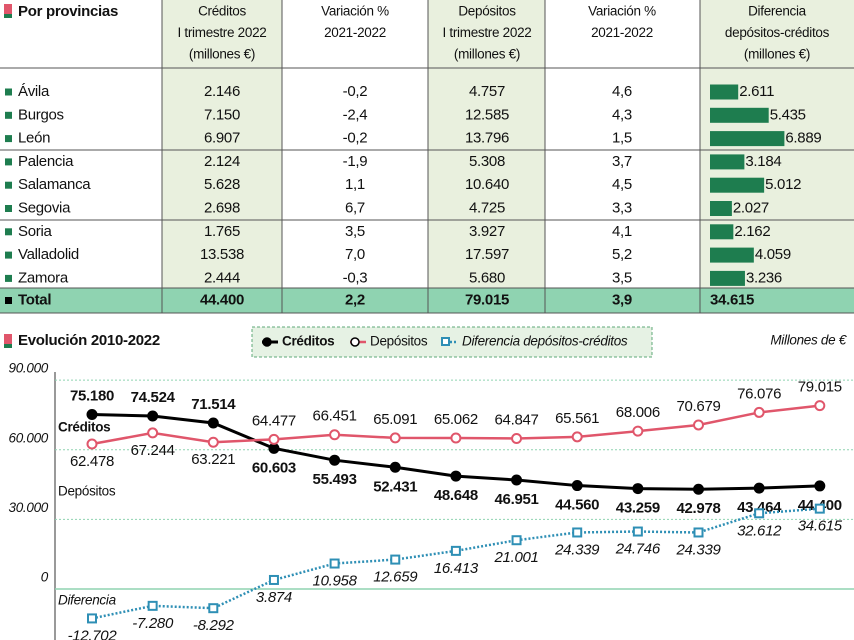  What do you see at coordinates (803, 138) in the screenshot?
I see `diff-label: 6.889` at bounding box center [803, 138].